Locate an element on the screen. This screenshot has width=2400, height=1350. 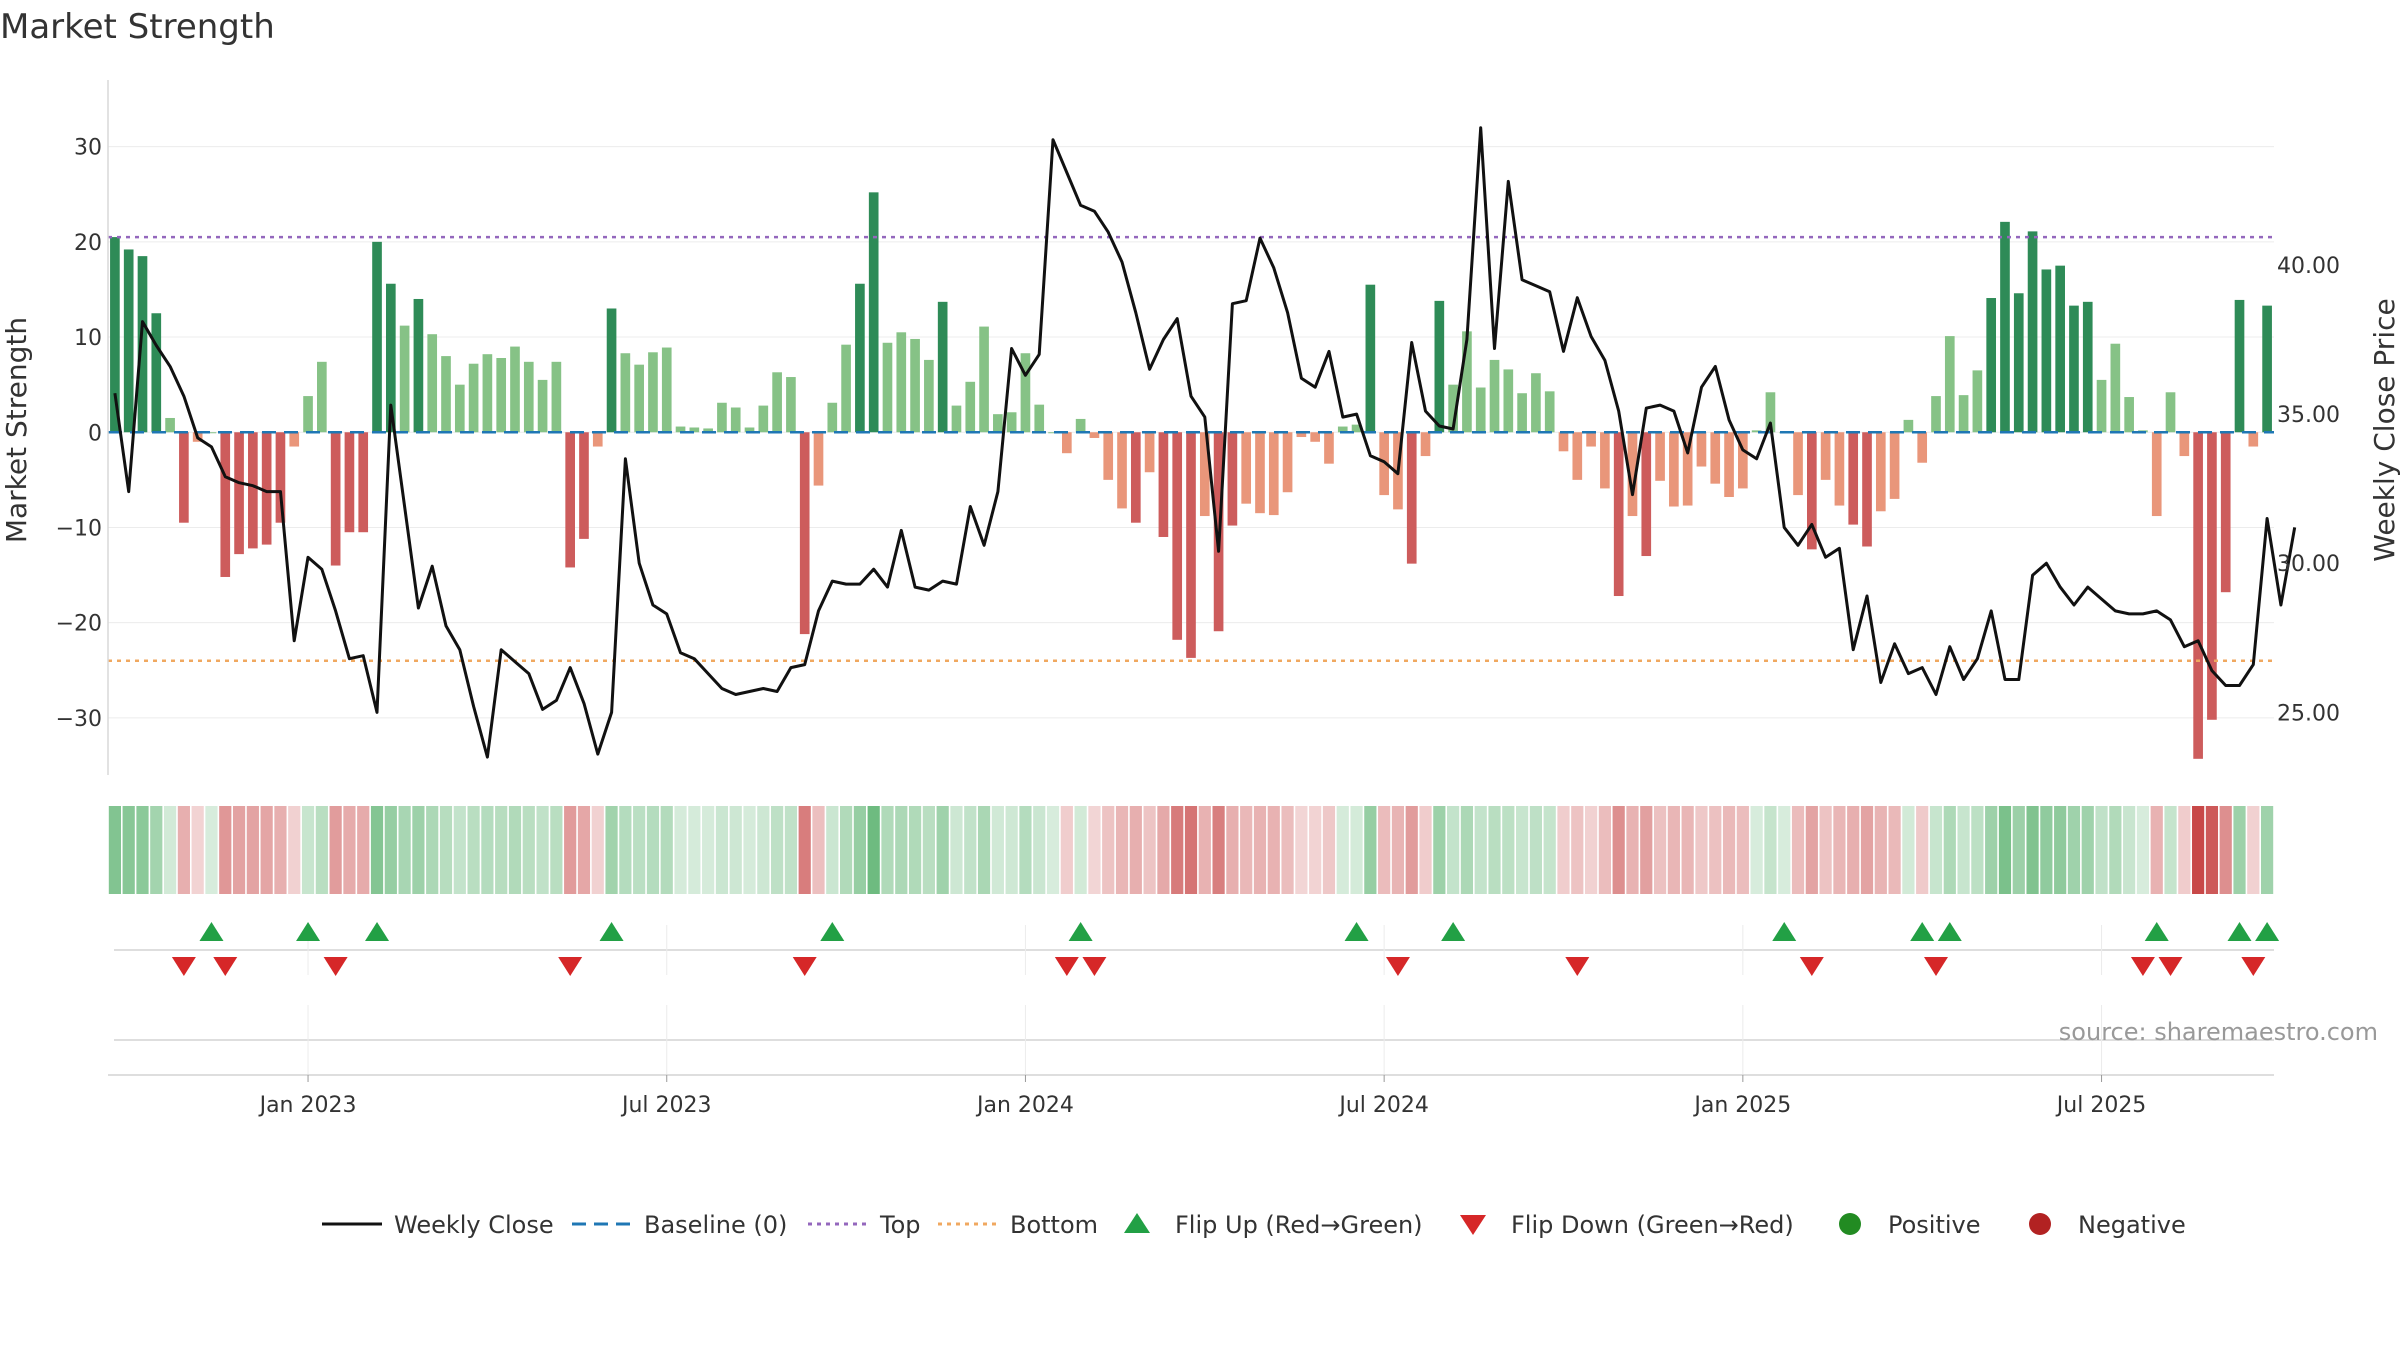
x-tick-label: Jul 2025 is located at coordinates (2101, 1105).